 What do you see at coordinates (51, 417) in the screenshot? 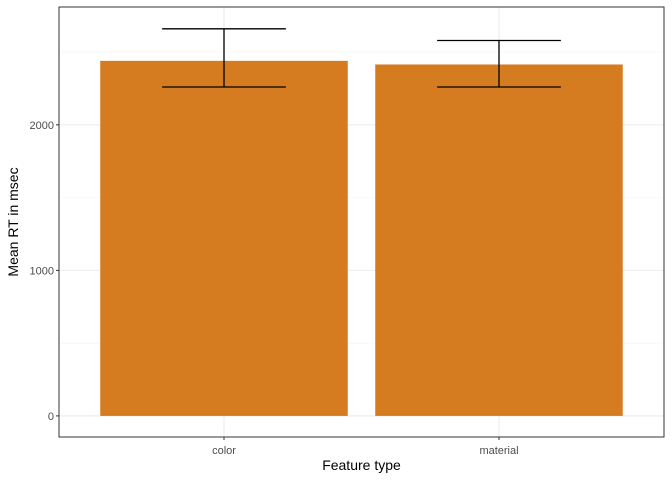
I see `y-tick-label: 0` at bounding box center [51, 417].